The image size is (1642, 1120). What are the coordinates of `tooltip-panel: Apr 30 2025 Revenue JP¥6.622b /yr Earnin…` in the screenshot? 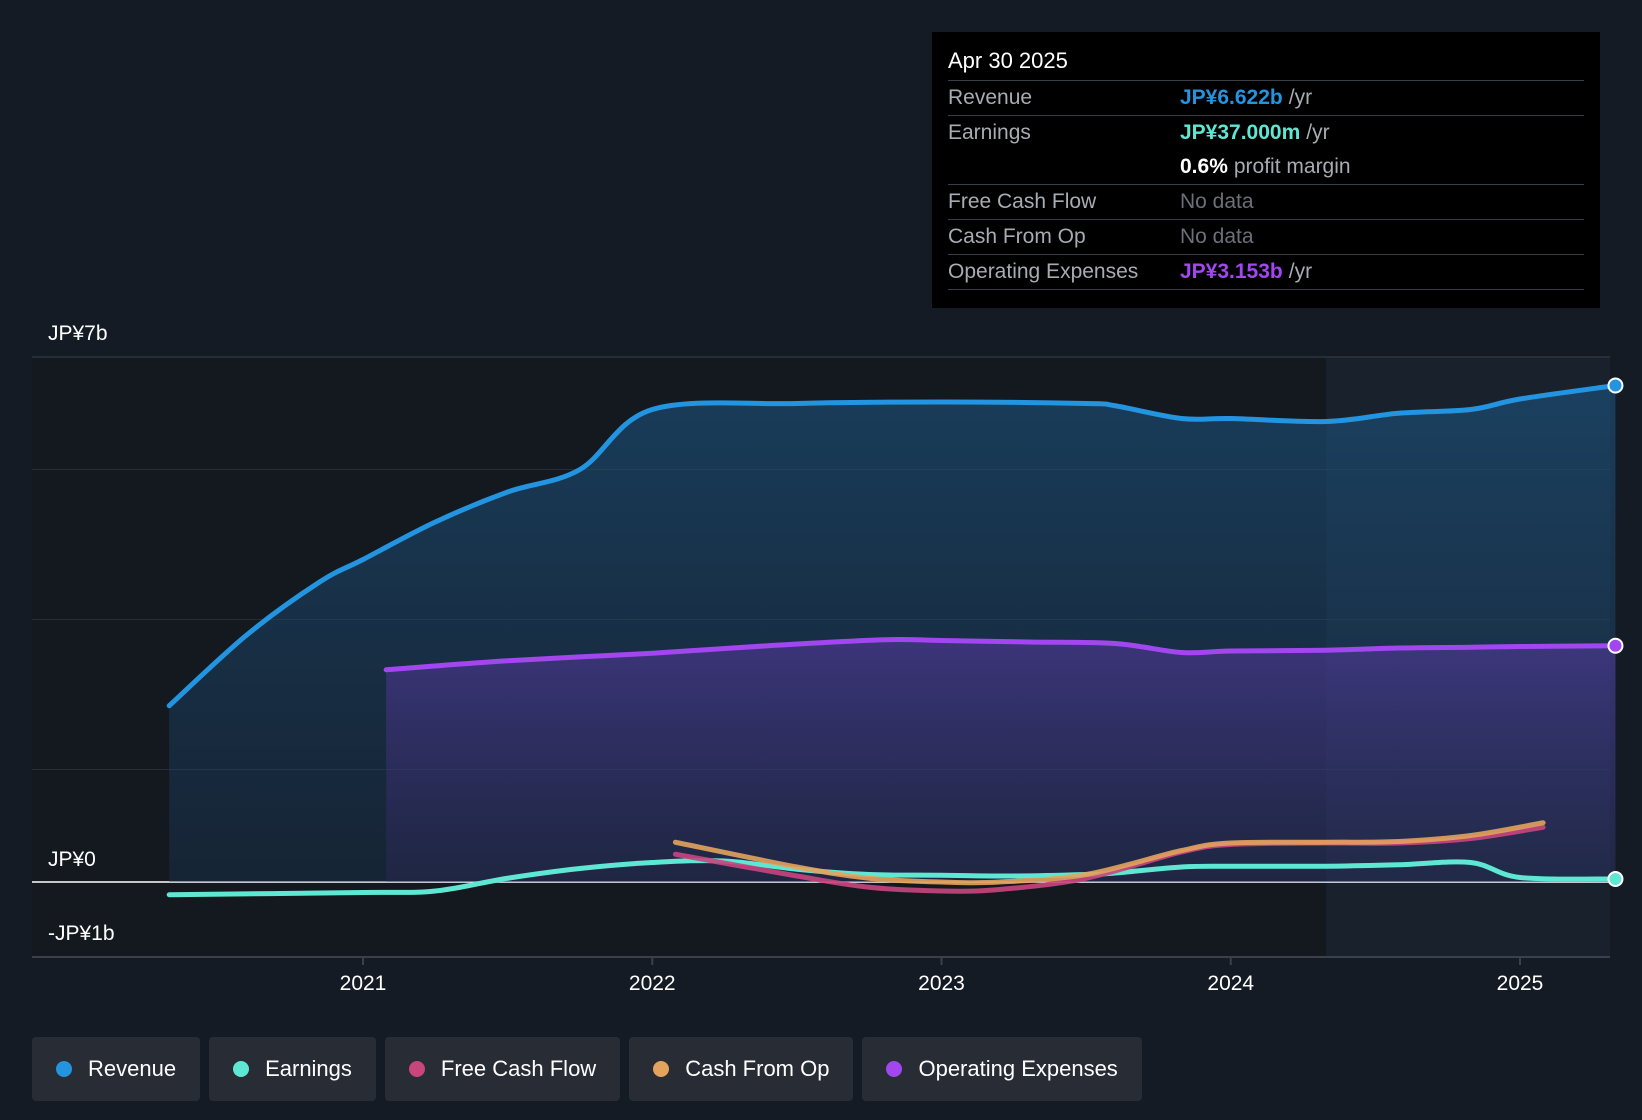 It's located at (1266, 170).